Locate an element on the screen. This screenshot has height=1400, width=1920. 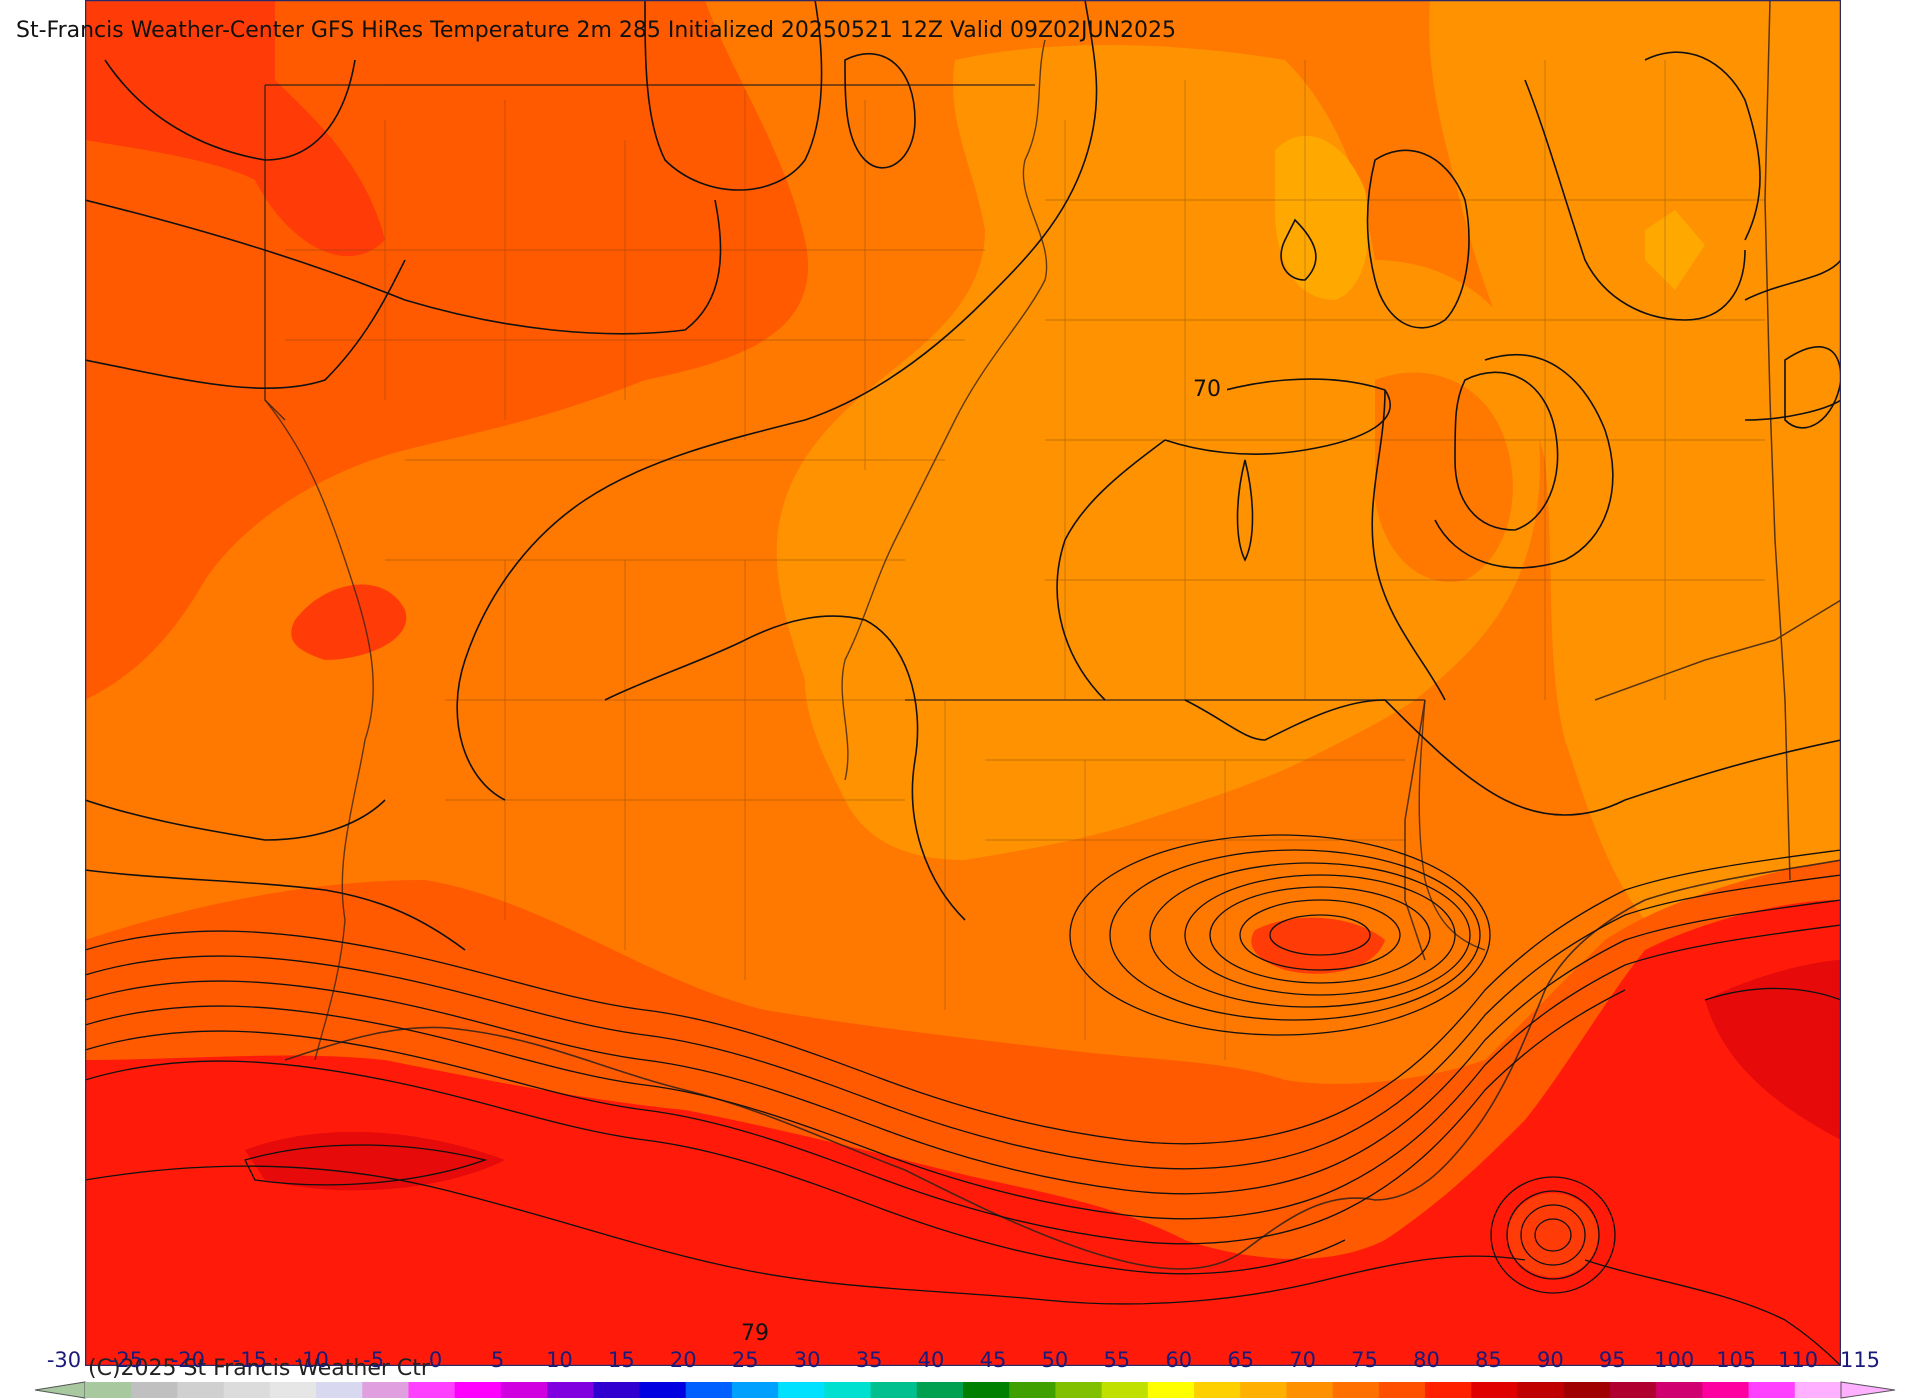
colorbar-tick-label: 115 is located at coordinates (1860, 1360).